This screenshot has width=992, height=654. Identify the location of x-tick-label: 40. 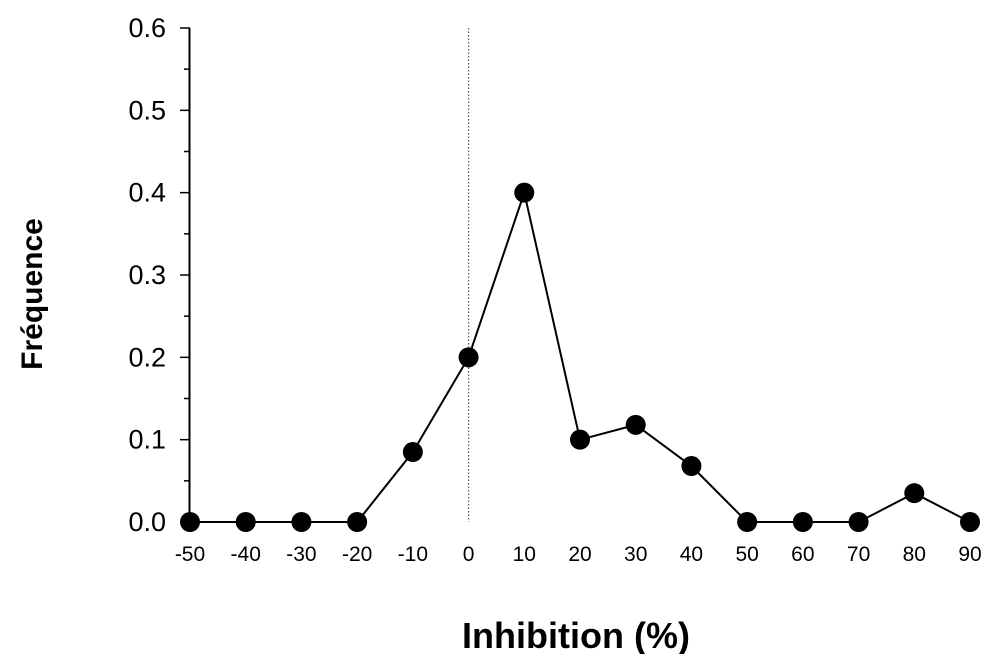
(691, 554).